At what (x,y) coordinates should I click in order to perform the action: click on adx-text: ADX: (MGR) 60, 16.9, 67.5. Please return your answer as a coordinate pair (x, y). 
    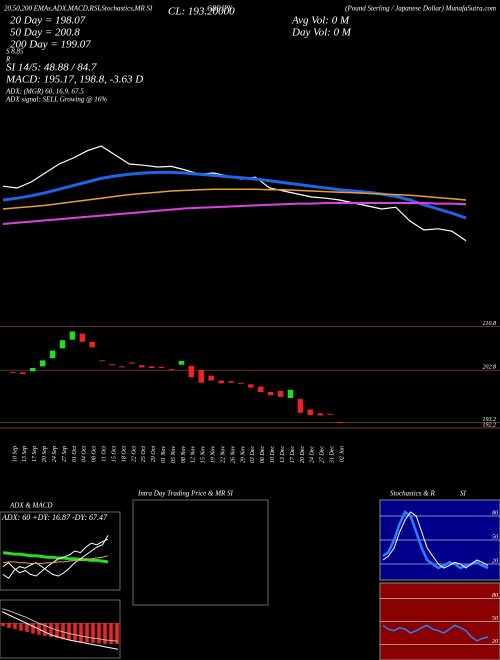
    Looking at the image, I should click on (44, 92).